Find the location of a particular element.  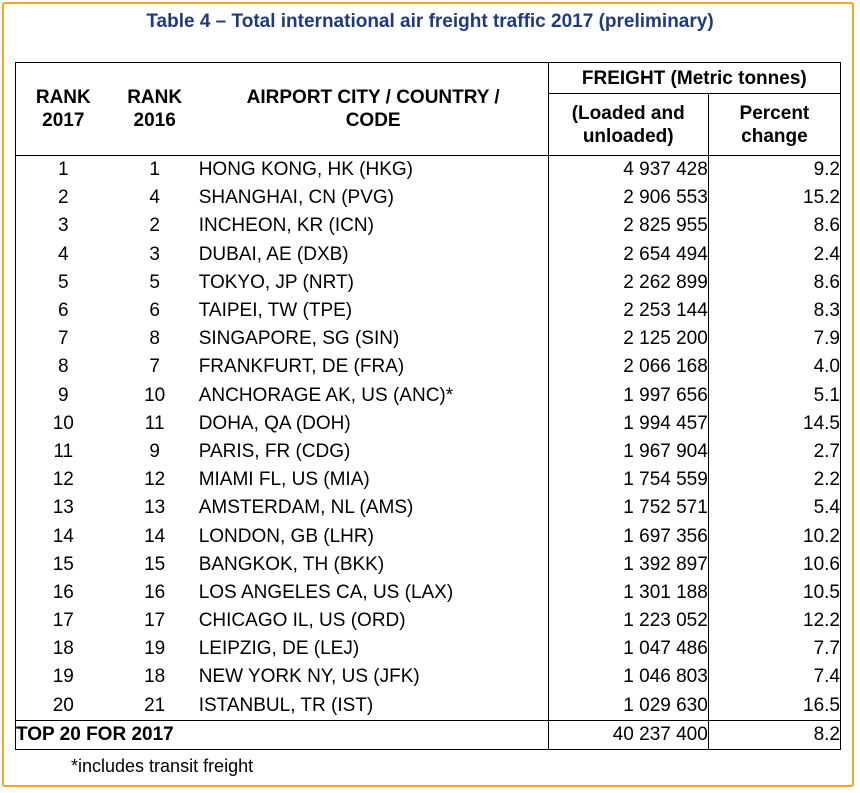

airport-city-cell: SHANGHAI, CN (PVG) is located at coordinates (373, 198).